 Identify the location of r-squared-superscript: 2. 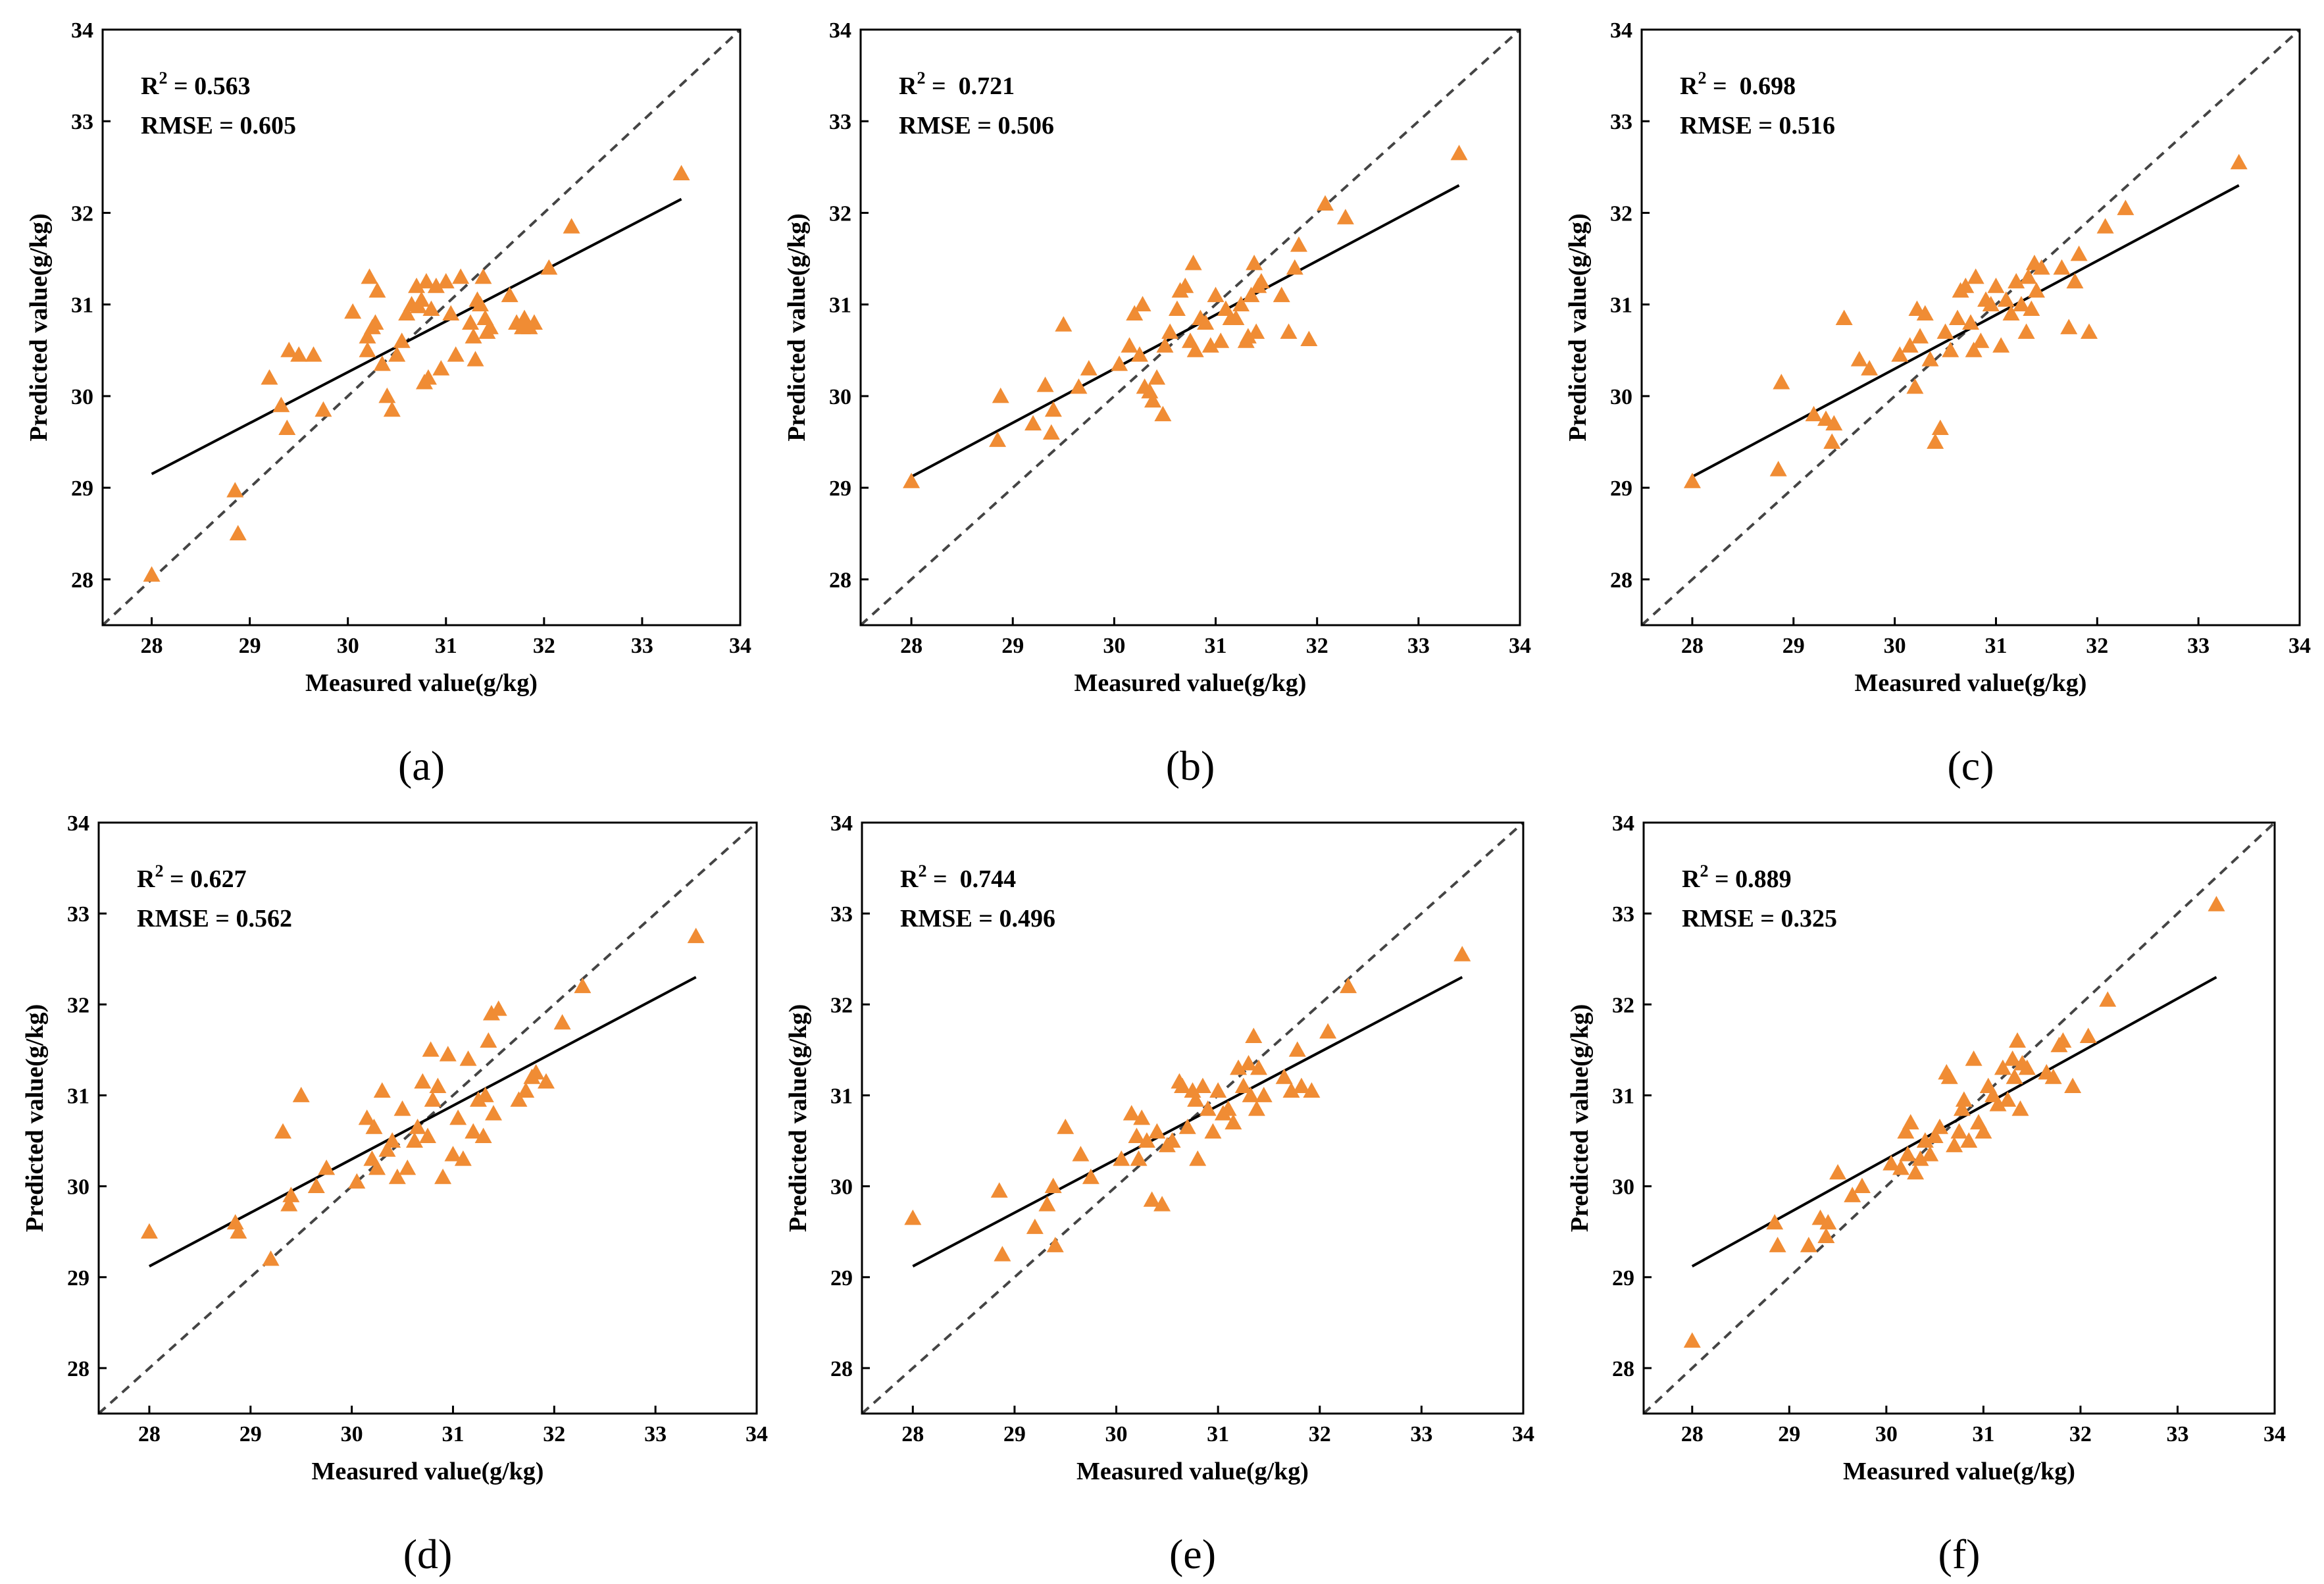
(921, 78).